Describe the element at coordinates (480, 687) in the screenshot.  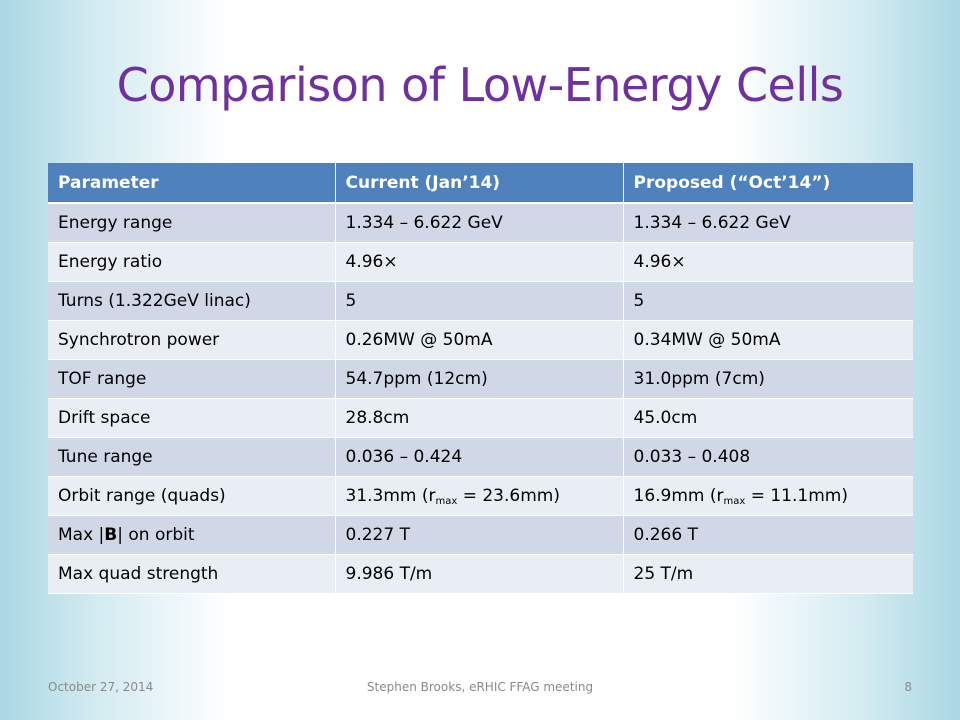
I see `footer-author: Stephen Brooks, eRHIC FFAG meeting` at that location.